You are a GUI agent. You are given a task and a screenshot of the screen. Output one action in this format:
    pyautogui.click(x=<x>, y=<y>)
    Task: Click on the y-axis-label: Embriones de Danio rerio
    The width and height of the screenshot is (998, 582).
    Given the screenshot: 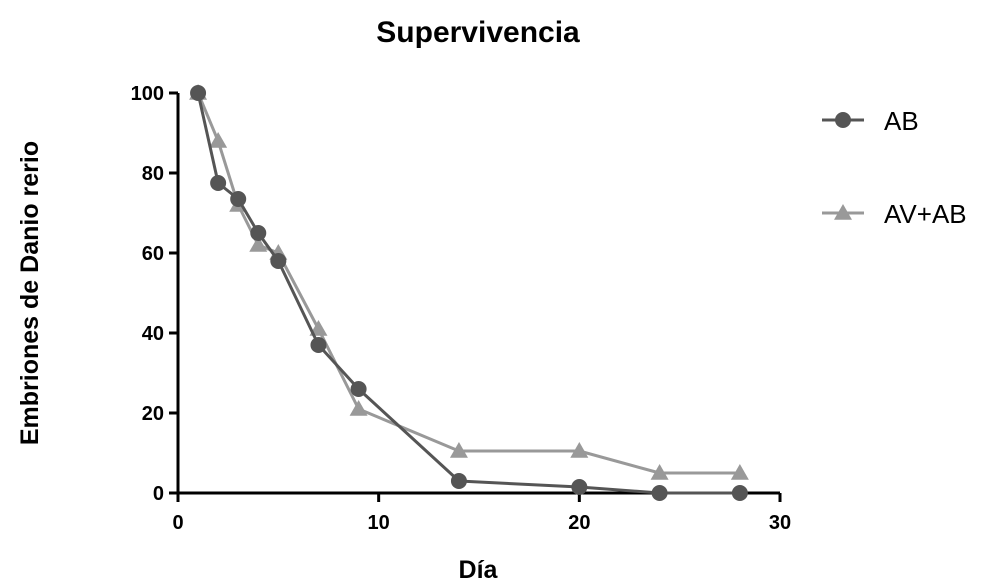 What is the action you would take?
    pyautogui.click(x=30, y=293)
    